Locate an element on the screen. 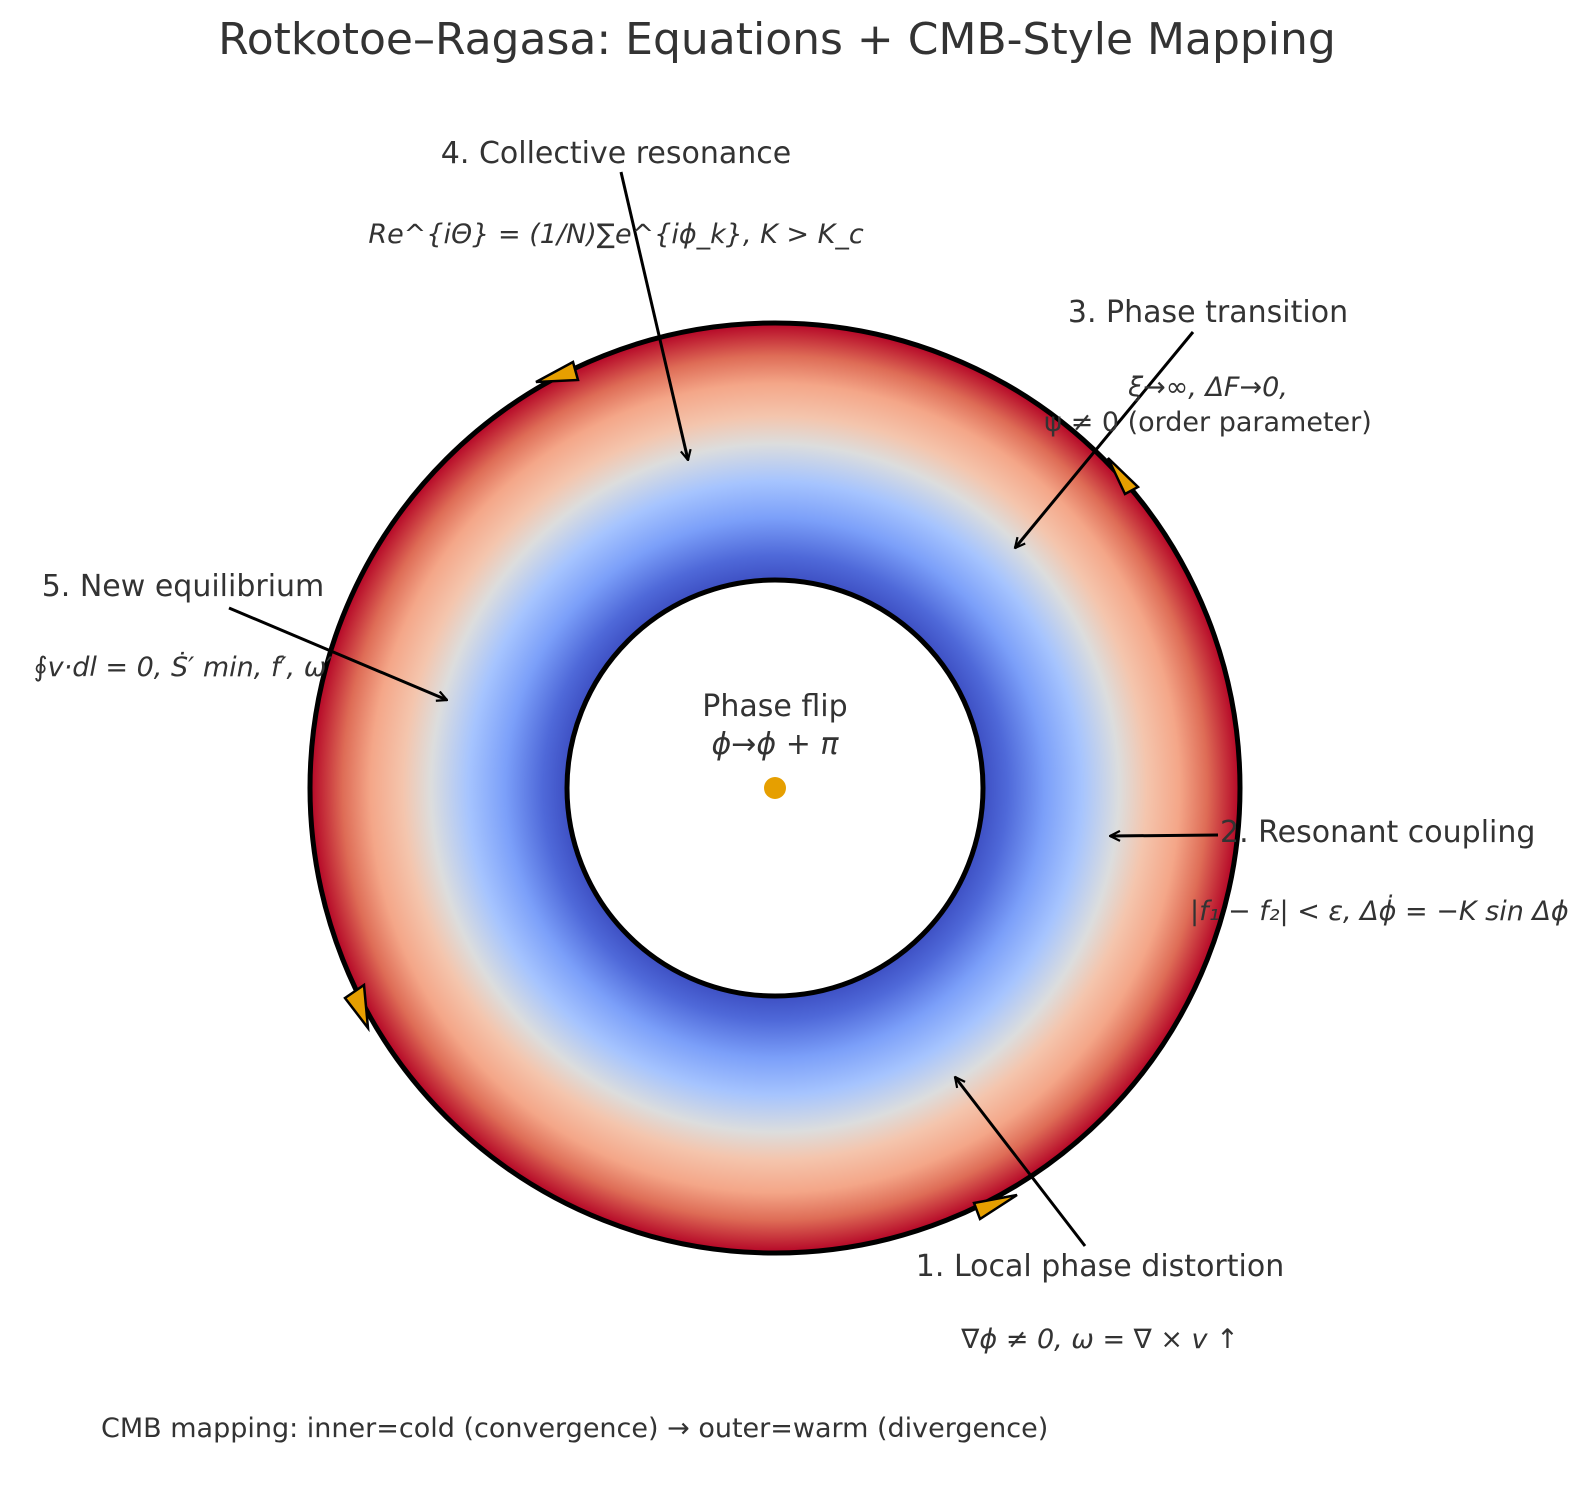 This screenshot has width=1586, height=1498. stage-4-equation: Re^{iΘ} = (1/N)∑e^{iϕ_k}, K > K_c is located at coordinates (616, 234).